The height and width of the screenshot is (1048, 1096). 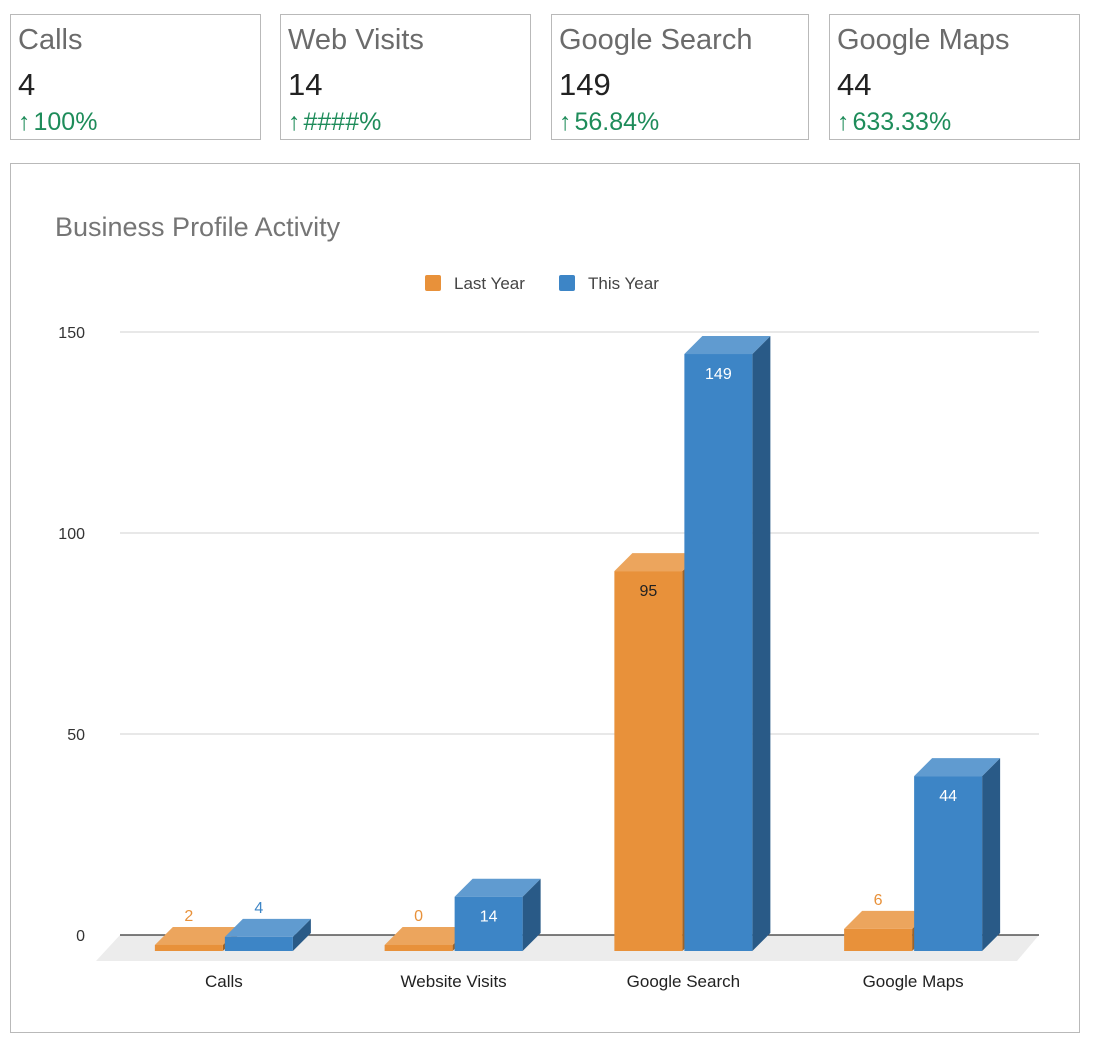 I want to click on data-label-2-0: 95, so click(x=648, y=591).